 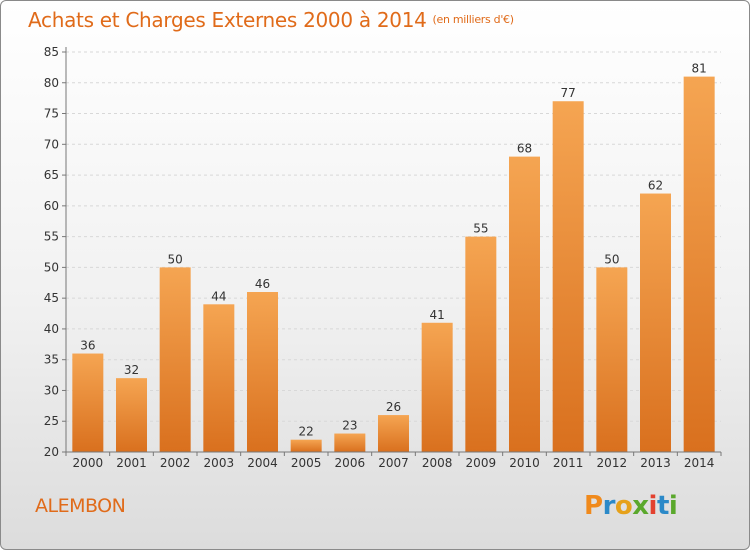 What do you see at coordinates (609, 506) in the screenshot?
I see `logo-letter: r` at bounding box center [609, 506].